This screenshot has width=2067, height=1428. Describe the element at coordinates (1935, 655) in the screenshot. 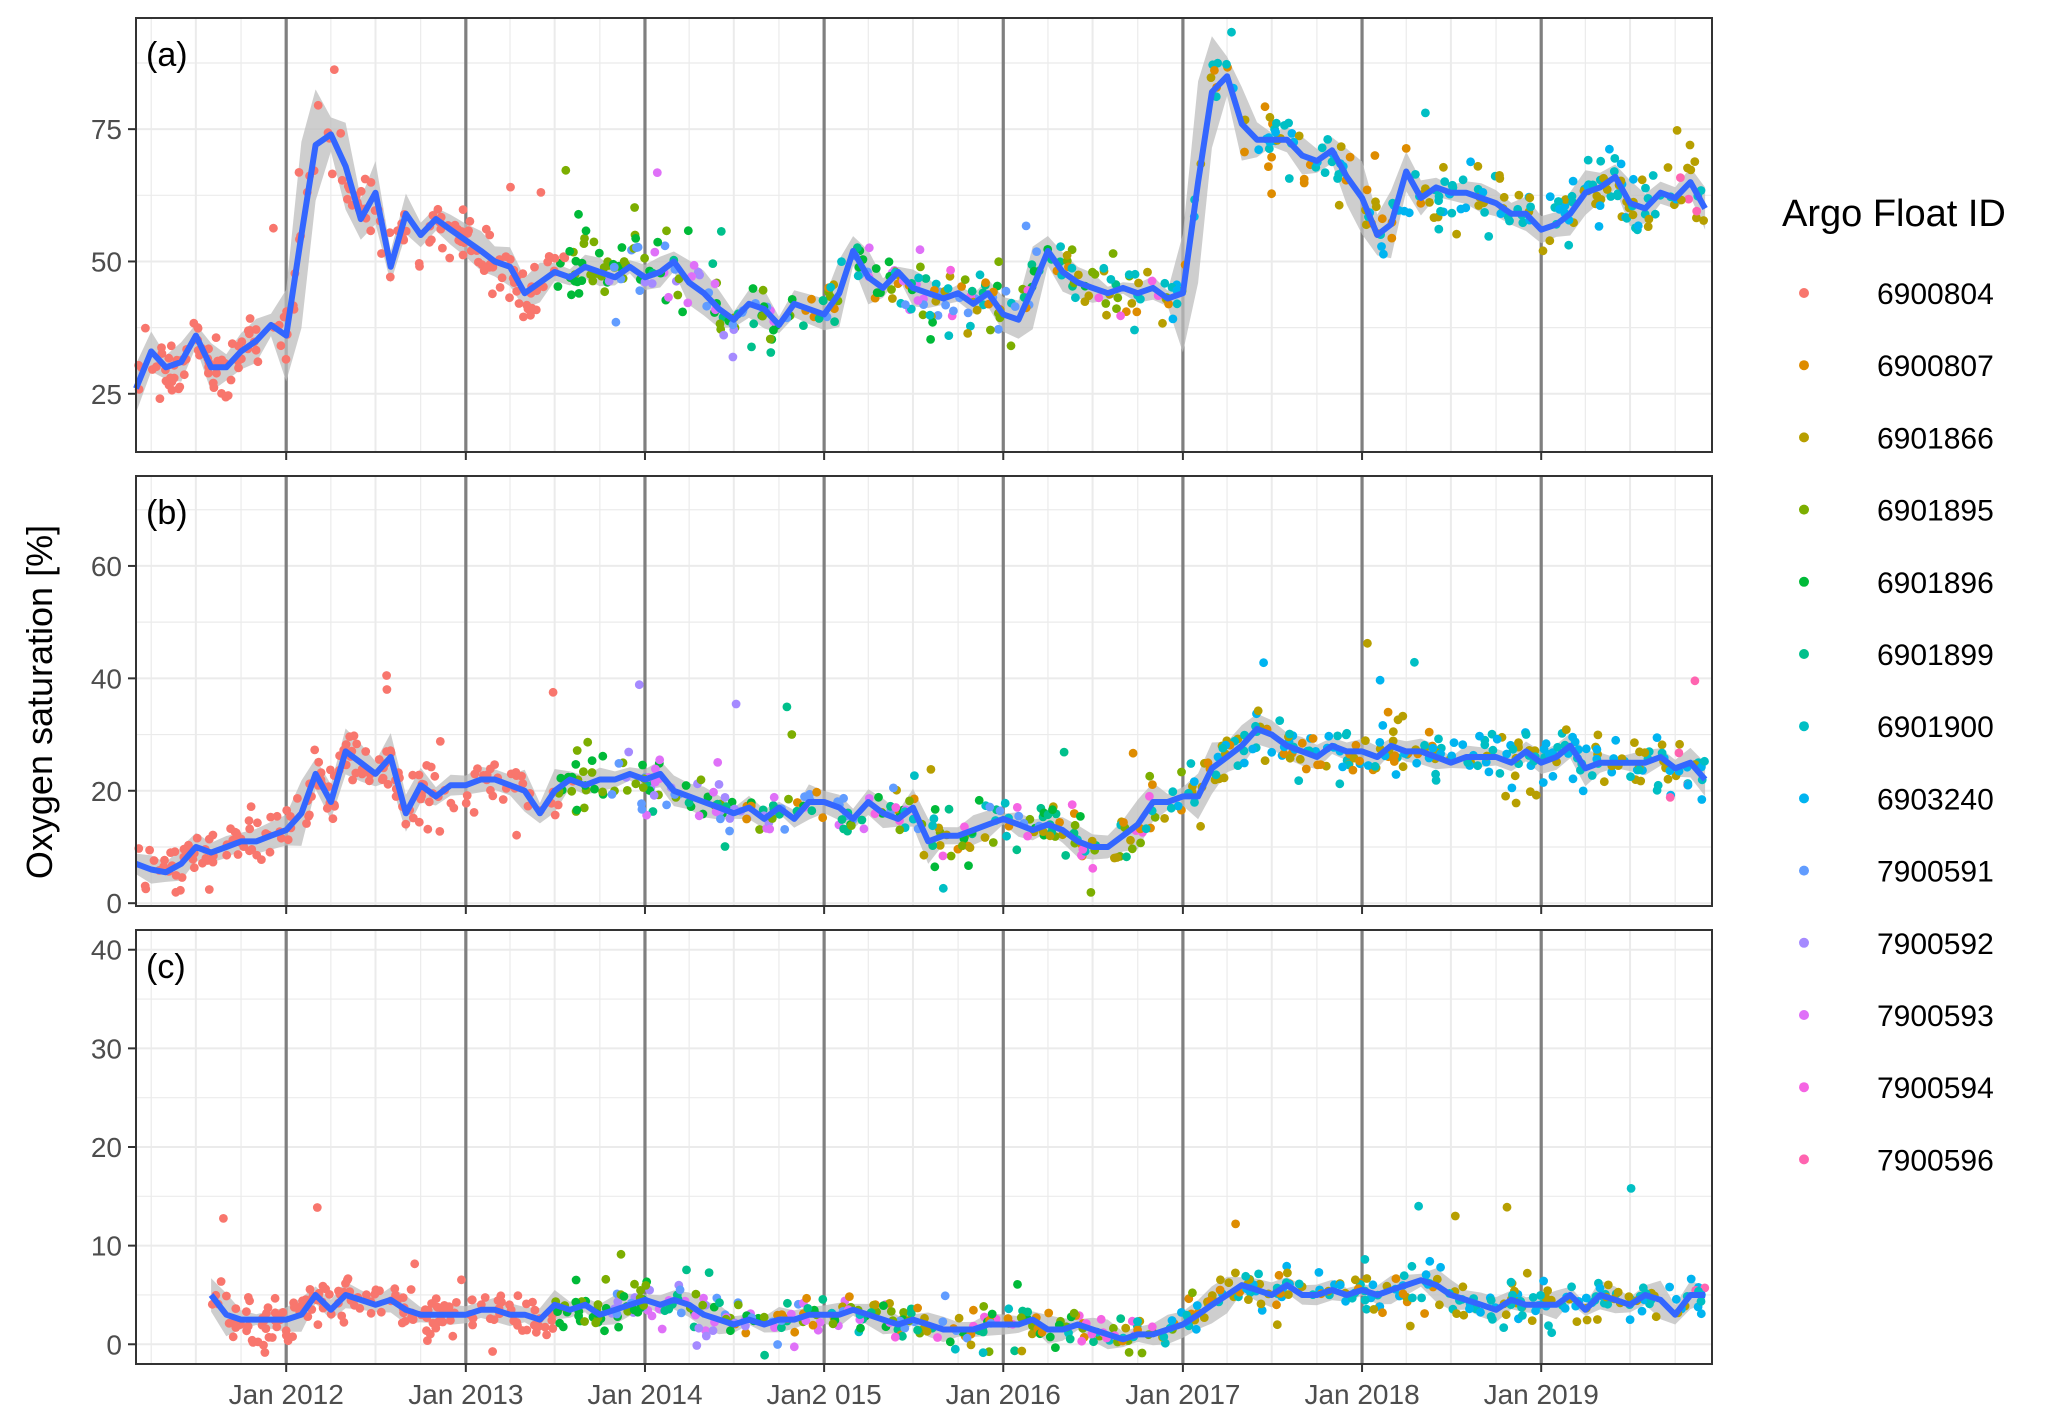

I see `legend-label: 6901899` at that location.